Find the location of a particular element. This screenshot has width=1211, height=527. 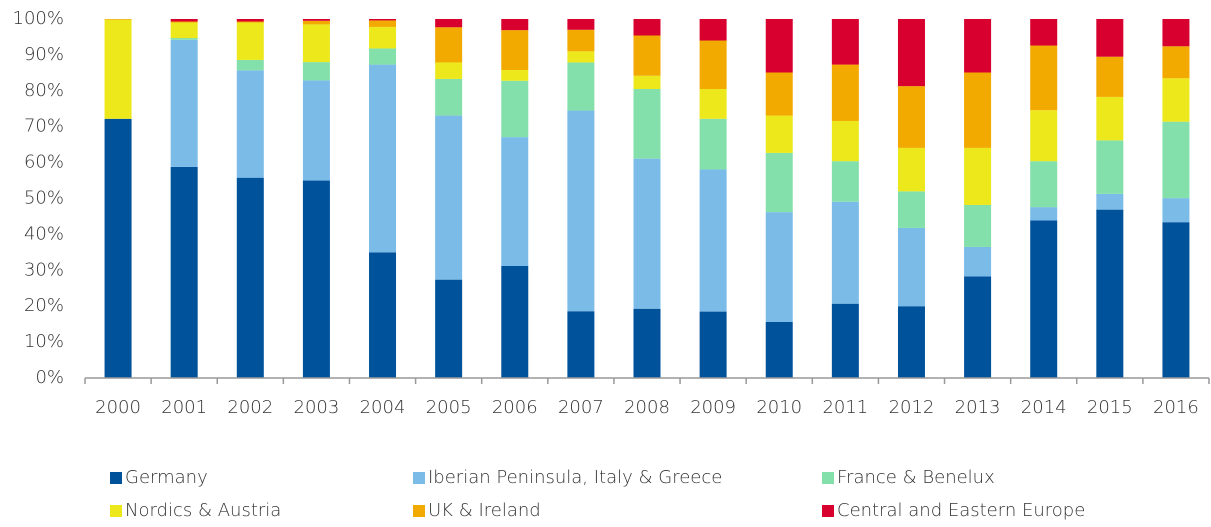

y-tick-label: 70% is located at coordinates (44, 126).